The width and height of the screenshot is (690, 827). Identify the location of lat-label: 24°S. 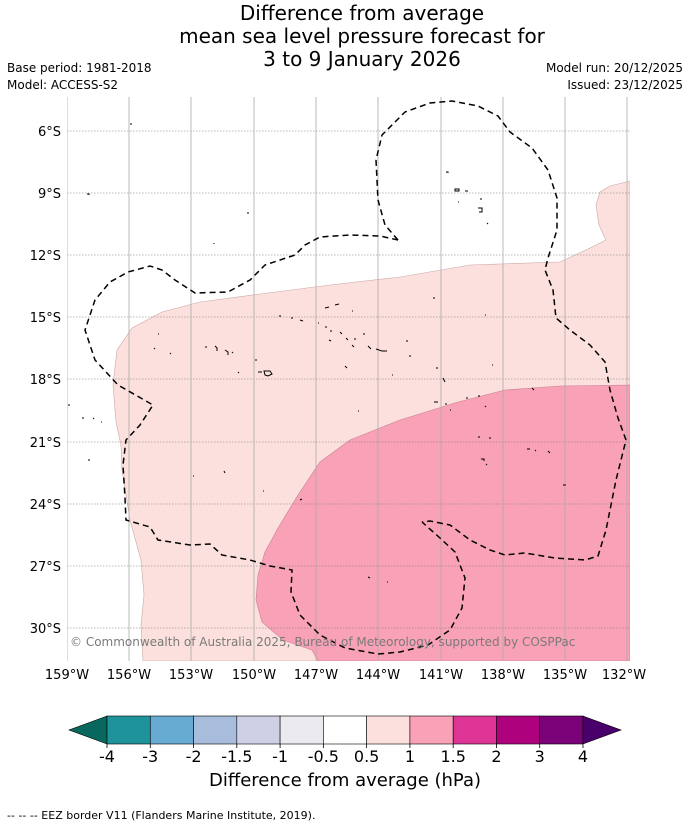
(45, 505).